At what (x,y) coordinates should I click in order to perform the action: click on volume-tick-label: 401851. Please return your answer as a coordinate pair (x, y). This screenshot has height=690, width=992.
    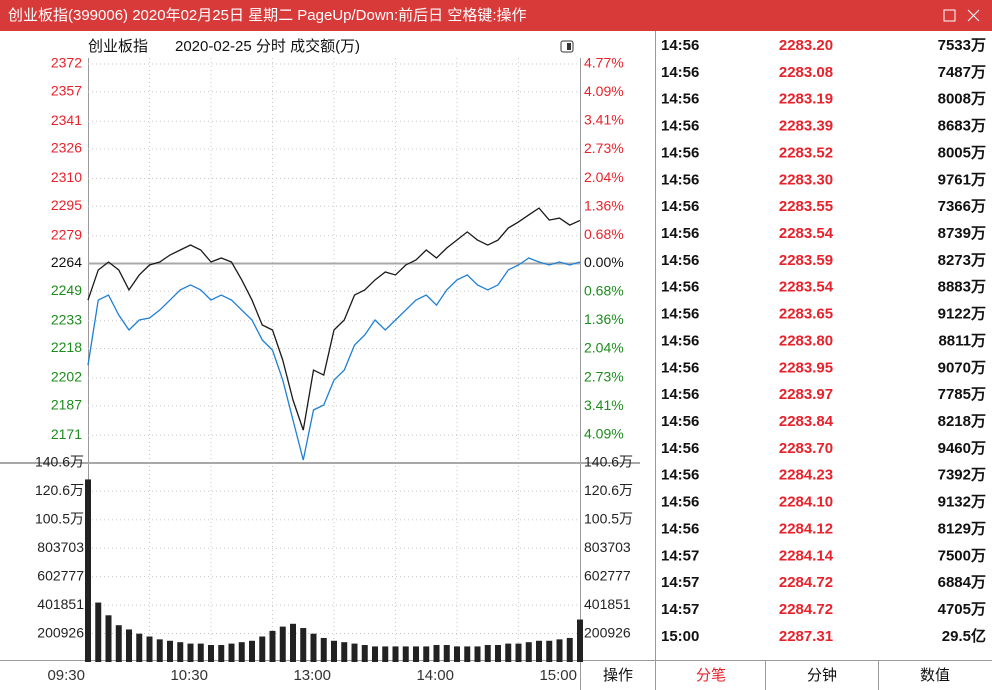
    Looking at the image, I should click on (60, 604).